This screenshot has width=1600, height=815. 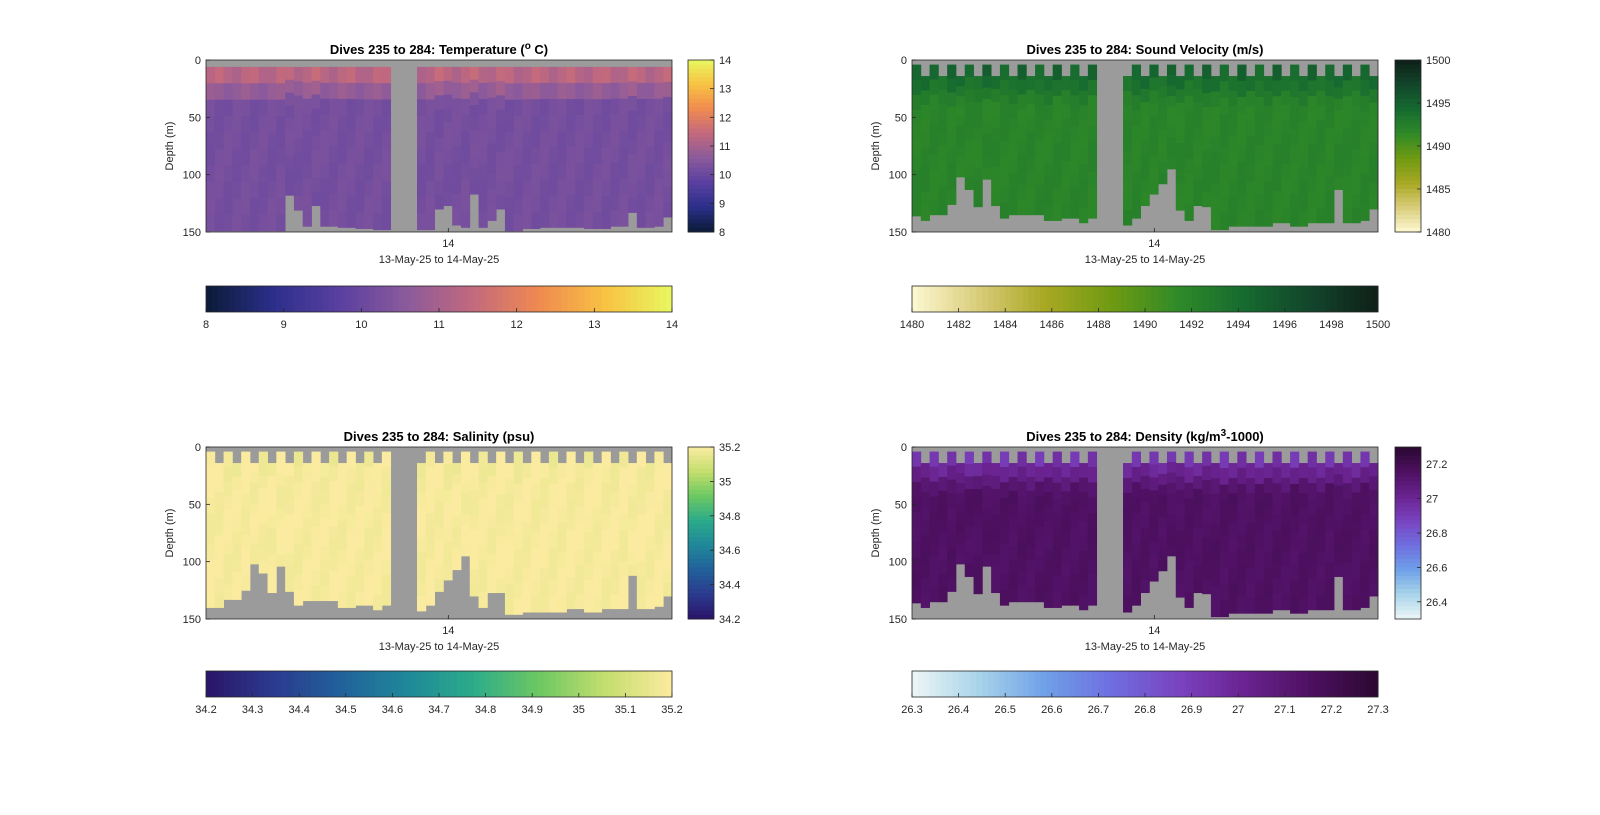 I want to click on dens-xlabel: 13-May-25 to 14-May-25, so click(x=1145, y=647).